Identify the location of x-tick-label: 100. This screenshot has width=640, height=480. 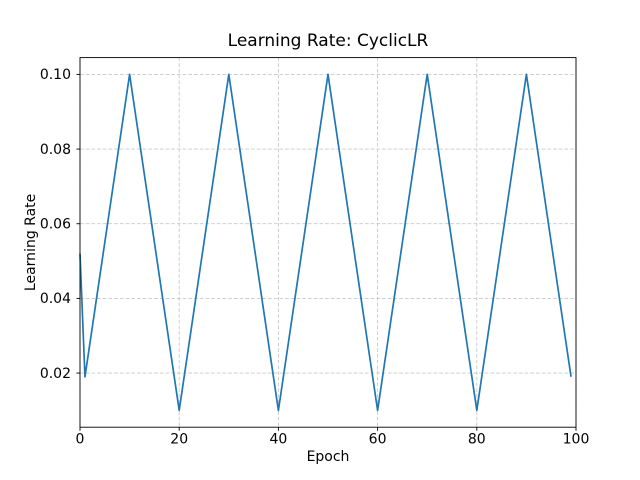
(576, 440).